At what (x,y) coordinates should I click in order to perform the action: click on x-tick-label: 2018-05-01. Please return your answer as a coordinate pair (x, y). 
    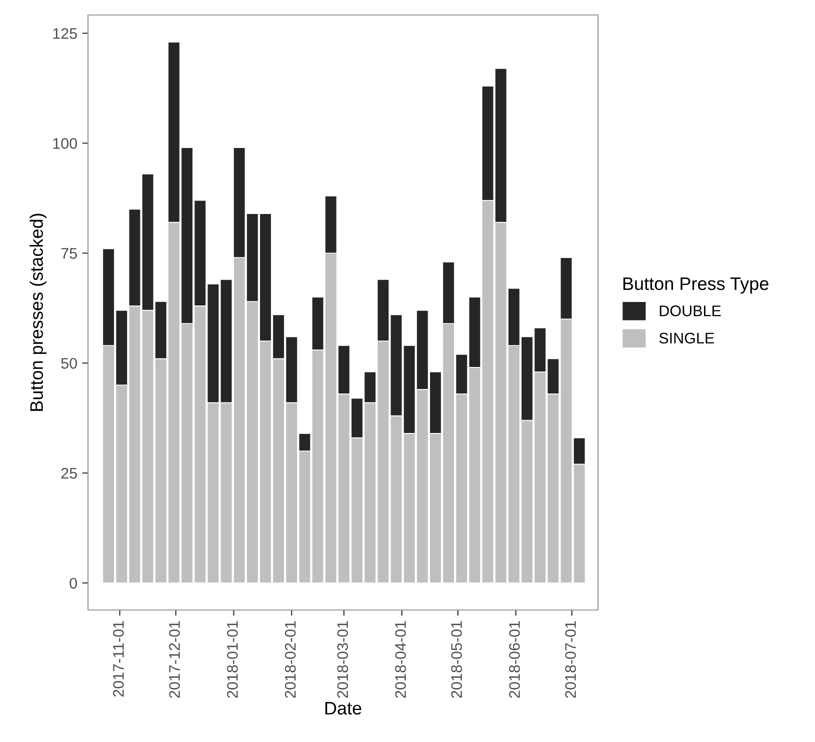
    Looking at the image, I should click on (456, 659).